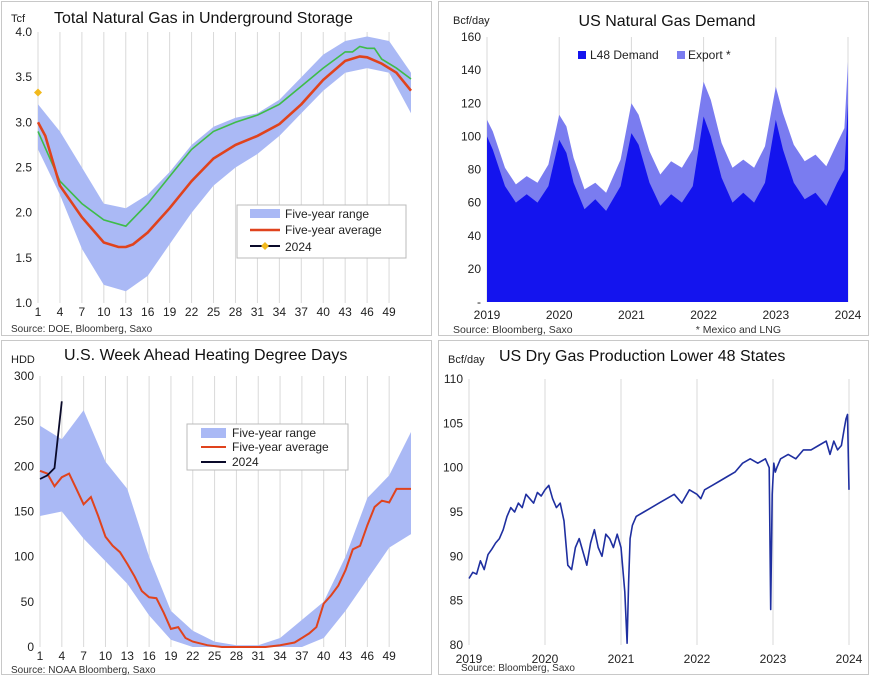 Image resolution: width=871 pixels, height=676 pixels. I want to click on chart-title: US Natural Gas Demand, so click(667, 21).